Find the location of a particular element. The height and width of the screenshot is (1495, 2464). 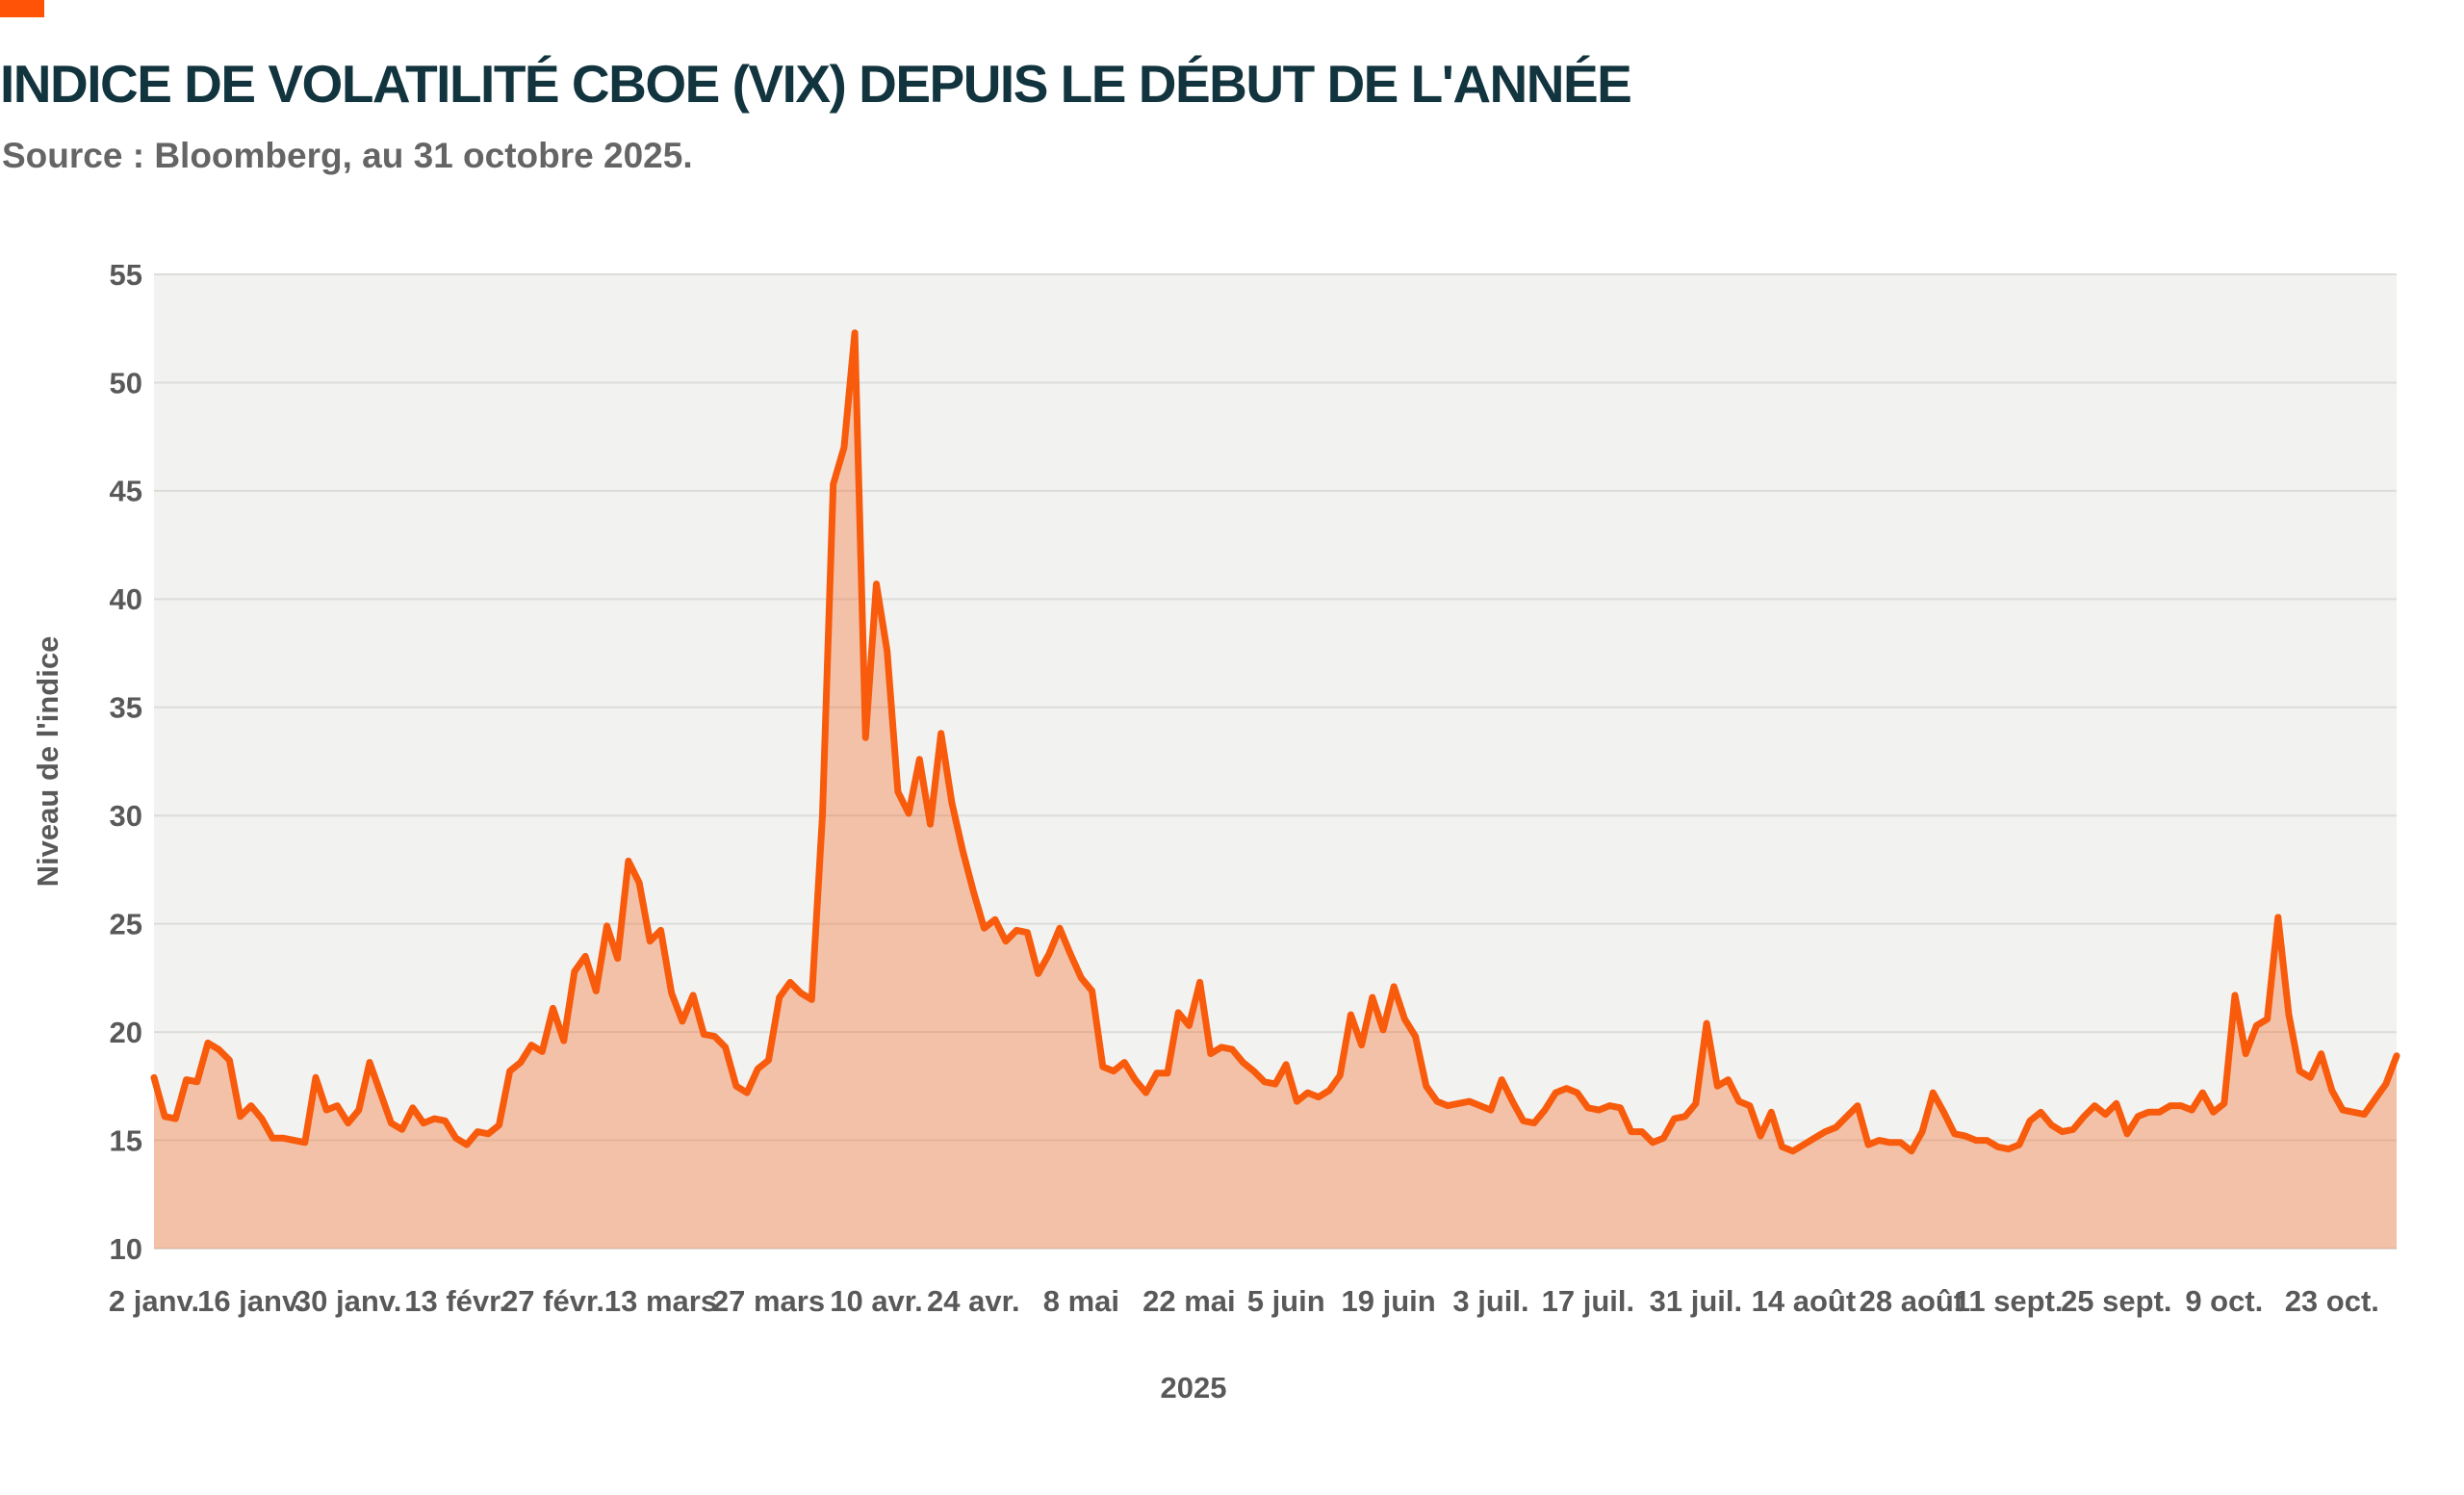

x-tick-label-11-sept-: 11 sept. is located at coordinates (2009, 1301).